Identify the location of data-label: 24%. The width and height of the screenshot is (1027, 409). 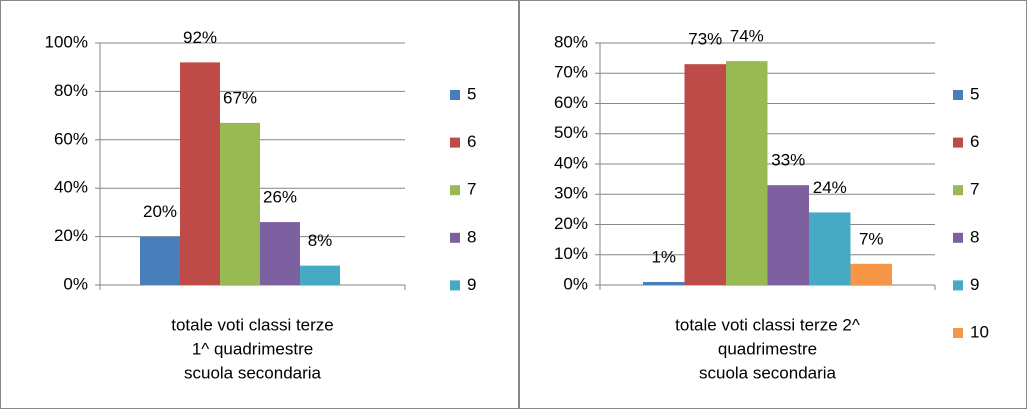
(830, 187).